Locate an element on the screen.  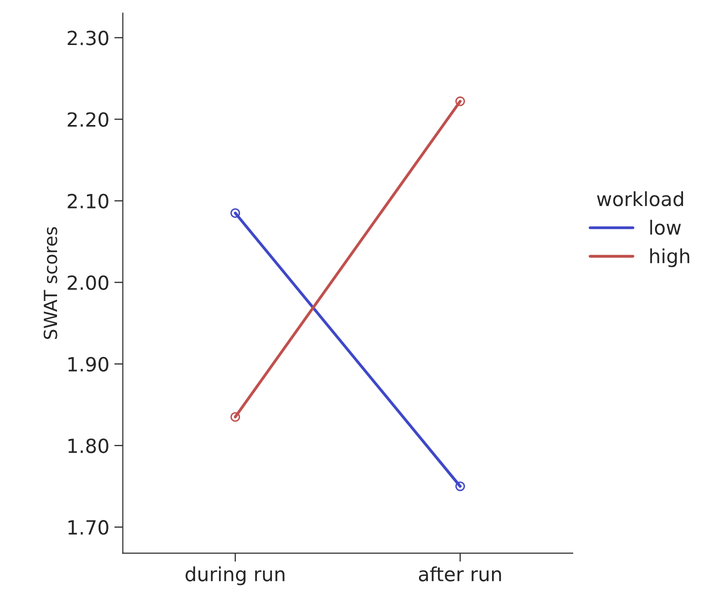
y-tick-label: 2.20 is located at coordinates (88, 119).